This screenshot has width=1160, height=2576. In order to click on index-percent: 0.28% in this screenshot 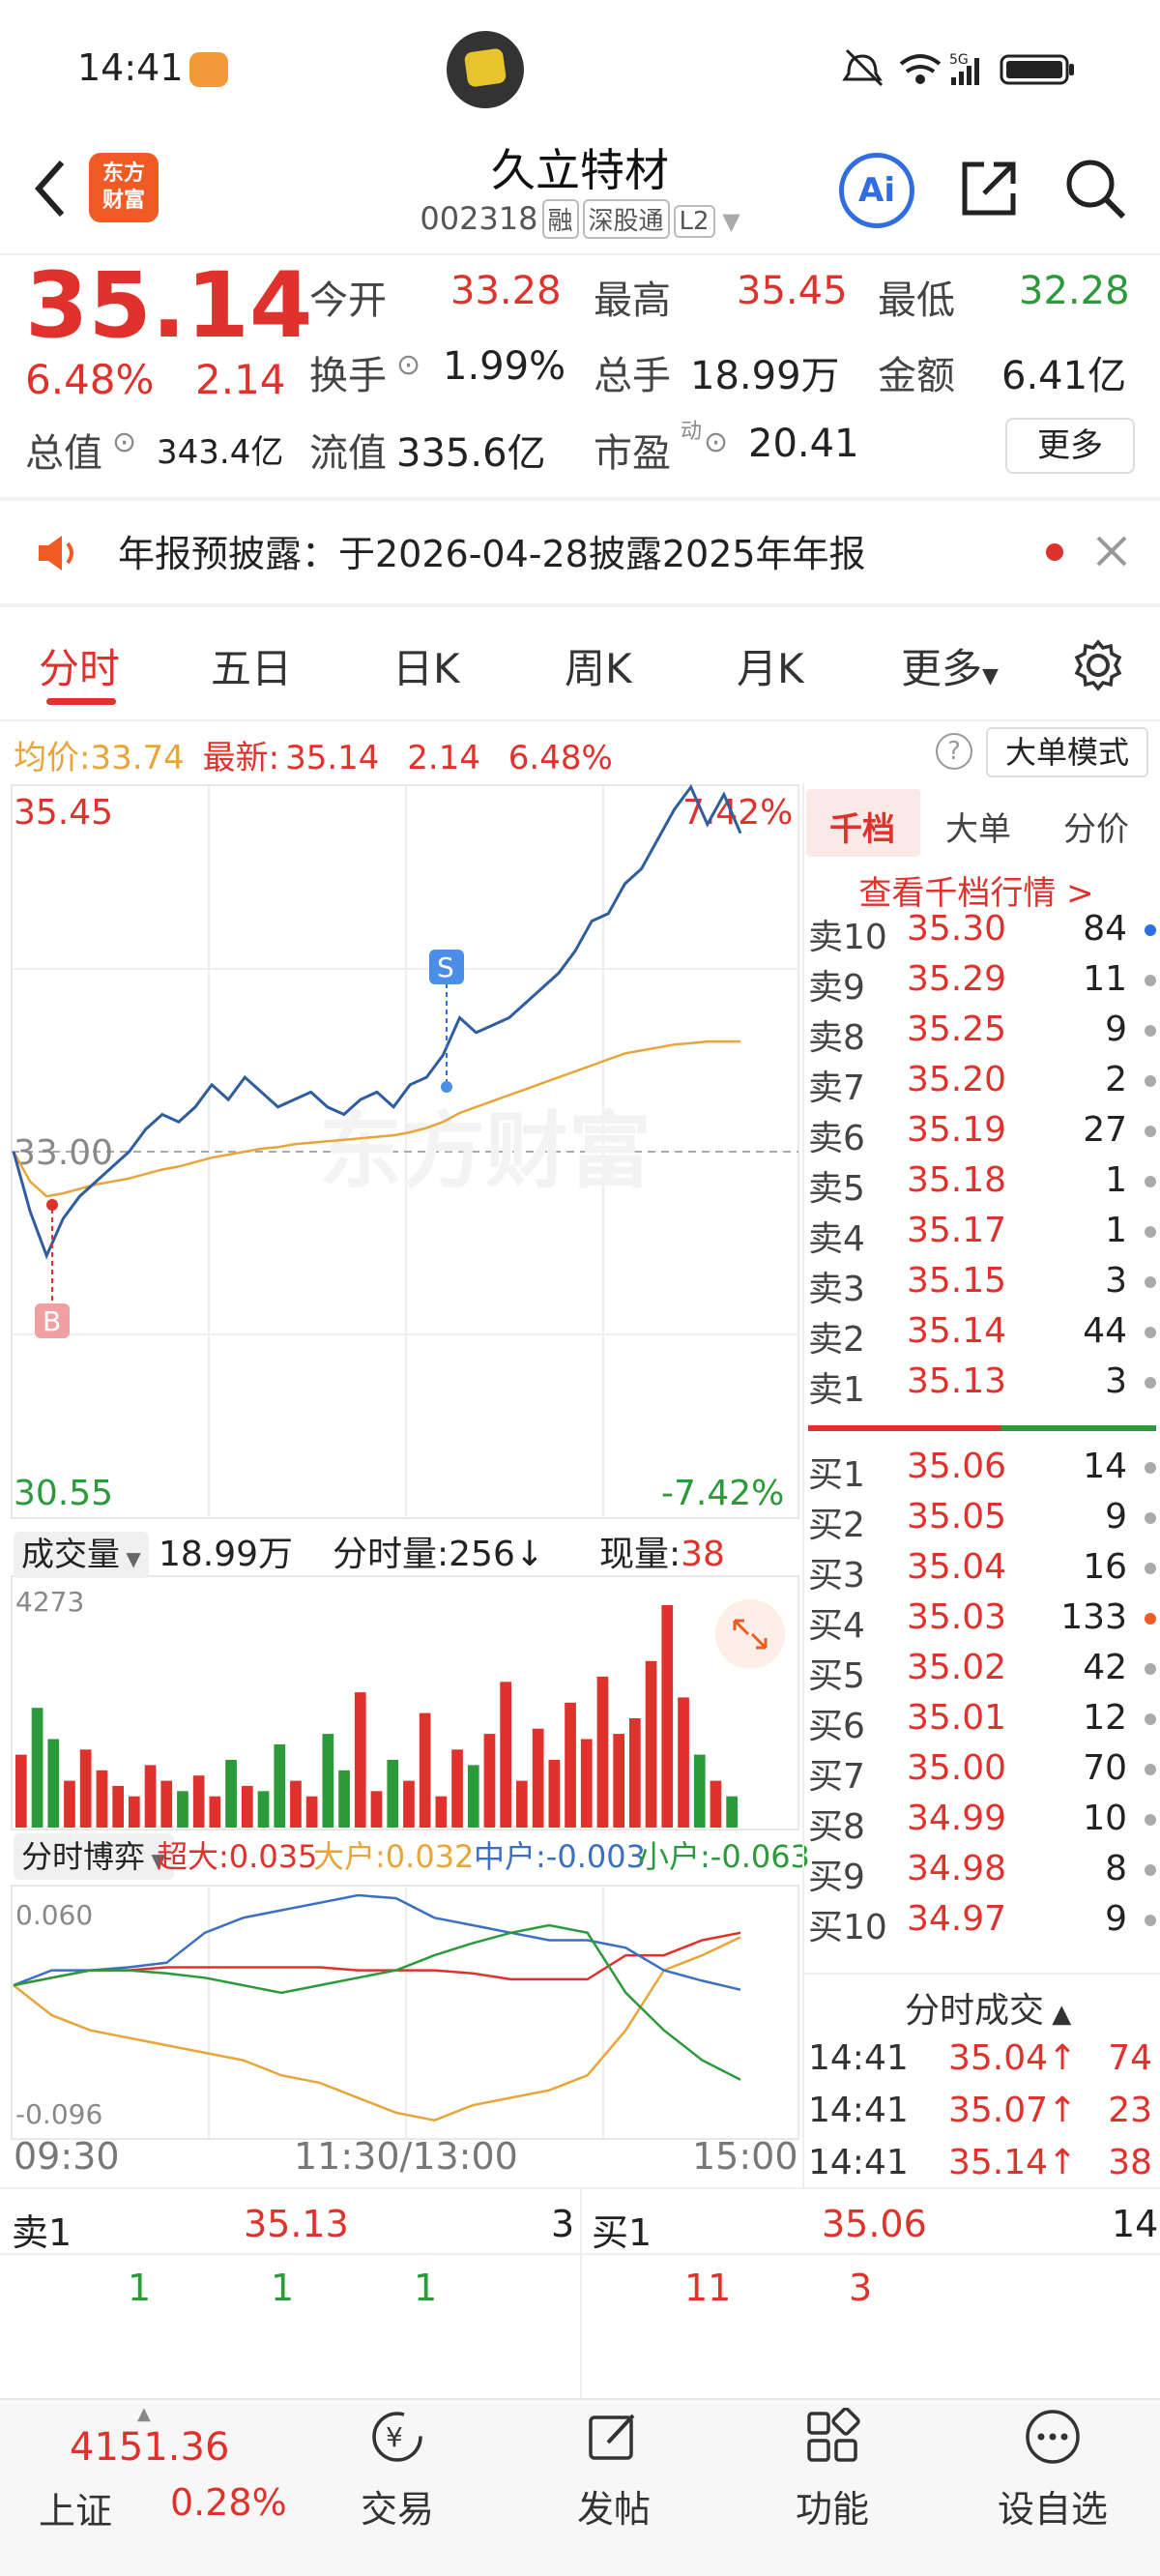, I will do `click(229, 2502)`.